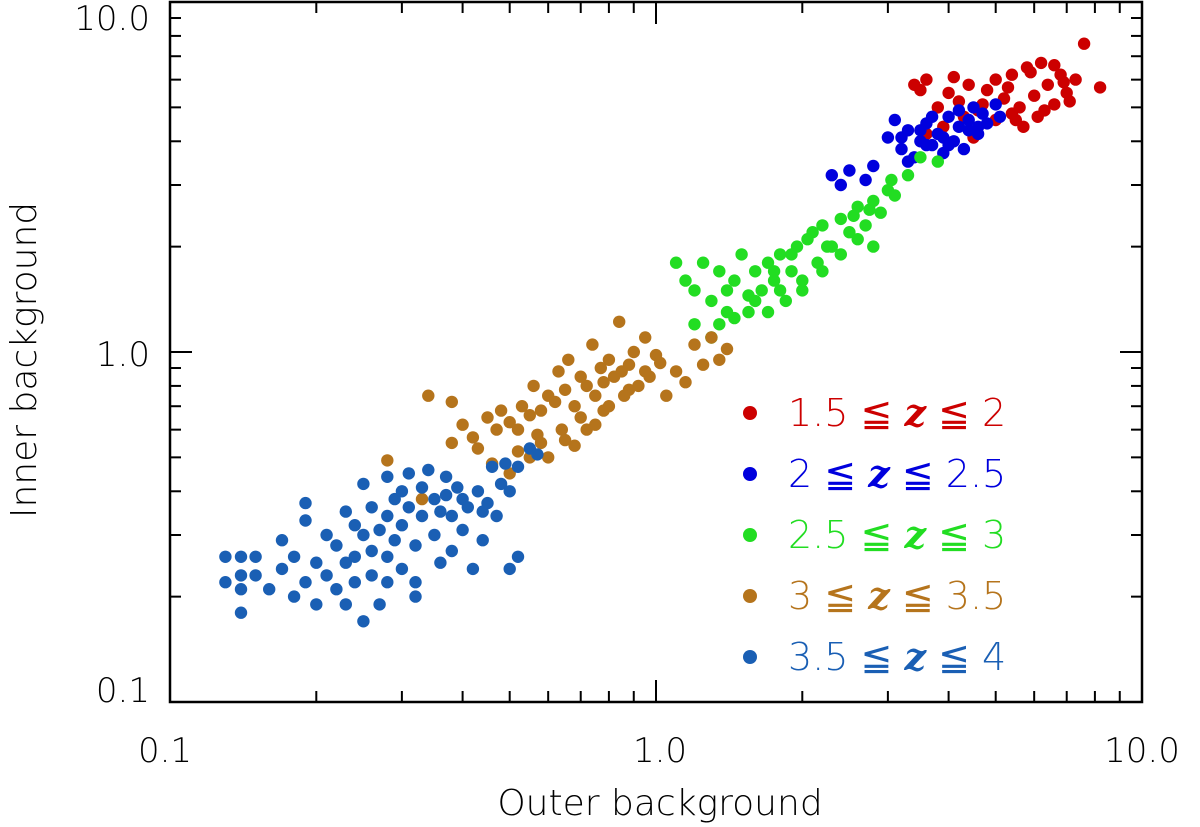 This screenshot has height=827, width=1200. What do you see at coordinates (828, 596) in the screenshot?
I see `legend-label-pre: 3 ≦` at bounding box center [828, 596].